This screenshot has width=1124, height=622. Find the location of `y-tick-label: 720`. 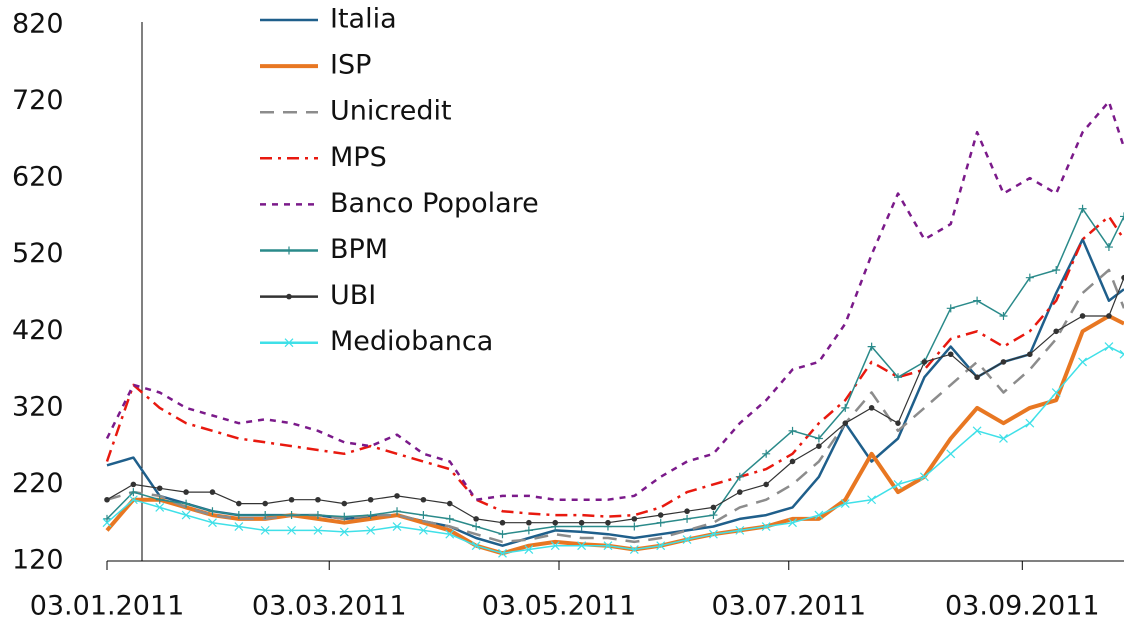

y-tick-label: 720 is located at coordinates (38, 100).